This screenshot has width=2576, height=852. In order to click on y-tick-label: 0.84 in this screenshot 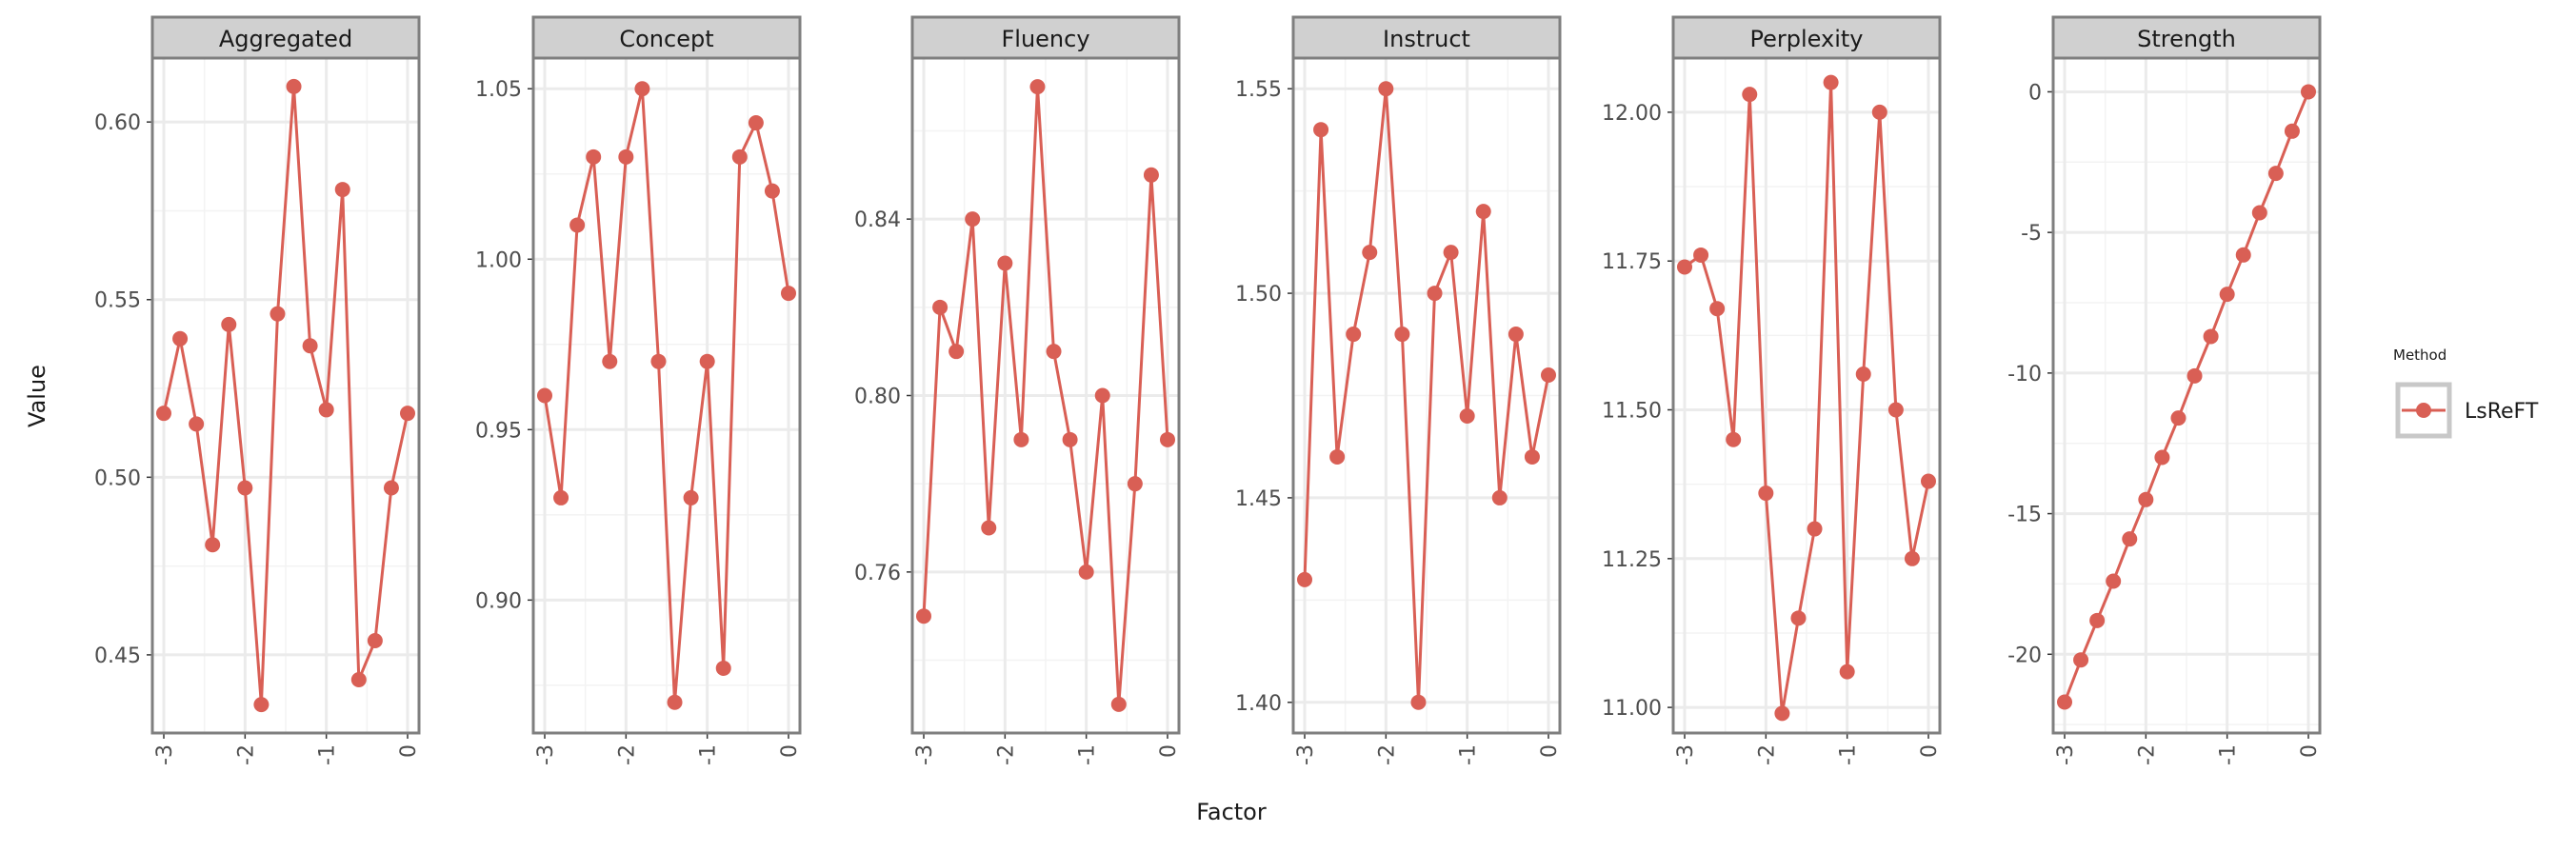, I will do `click(878, 220)`.